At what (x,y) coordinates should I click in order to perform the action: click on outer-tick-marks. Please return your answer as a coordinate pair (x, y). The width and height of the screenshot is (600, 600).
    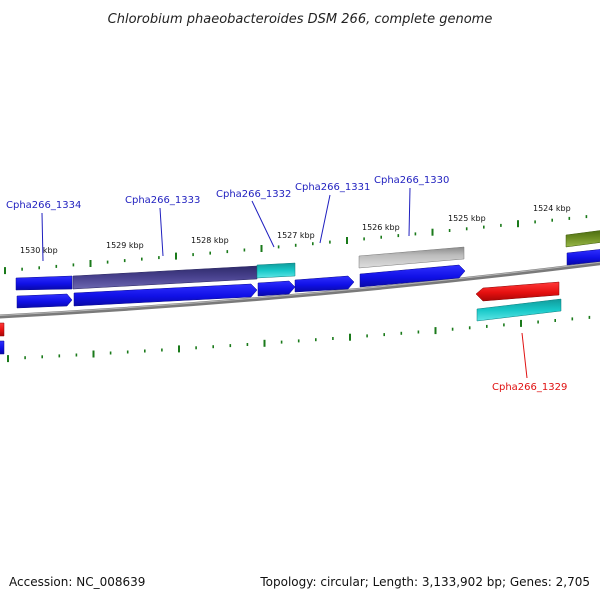
    Looking at the image, I should click on (296, 245).